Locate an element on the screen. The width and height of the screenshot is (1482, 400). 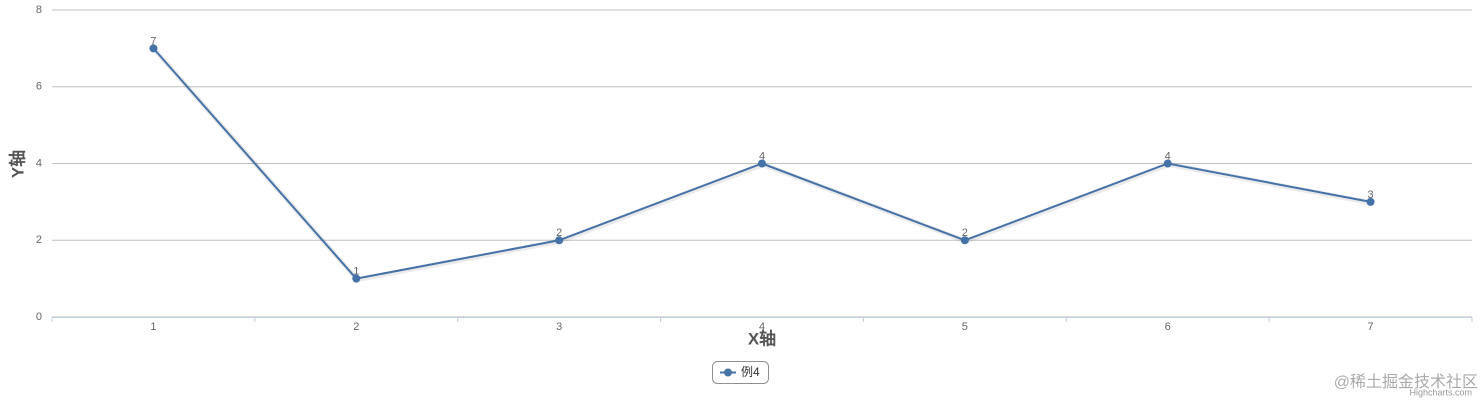
data-label: 3 is located at coordinates (1371, 195).